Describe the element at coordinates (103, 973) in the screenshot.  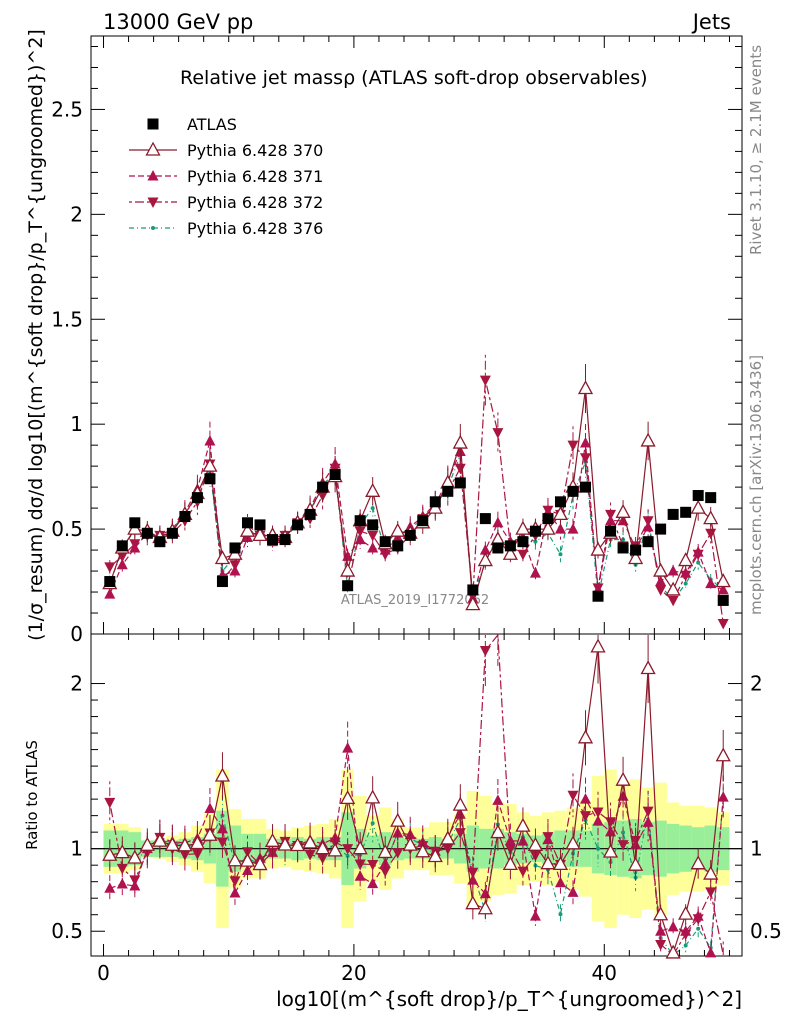
I see `x-tick-label: 0` at that location.